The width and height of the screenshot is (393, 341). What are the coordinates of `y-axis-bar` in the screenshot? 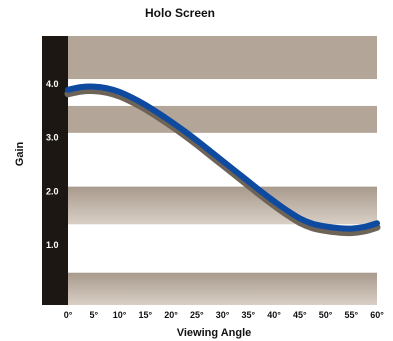 It's located at (55, 170).